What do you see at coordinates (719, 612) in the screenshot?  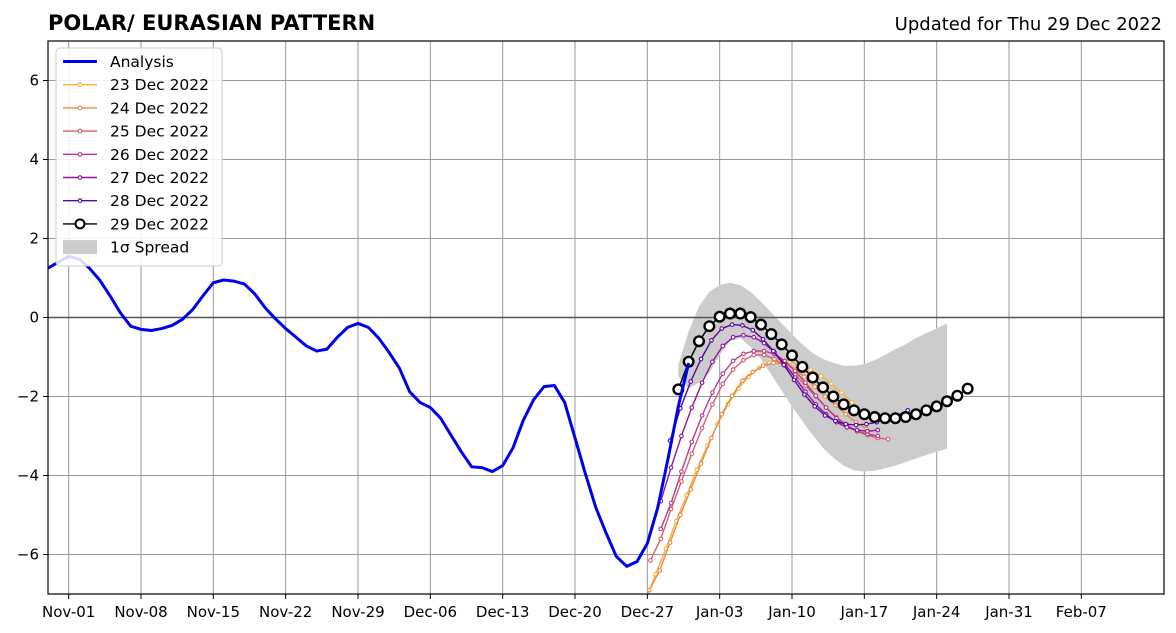 I see `x-tick-label: Jan-03` at bounding box center [719, 612].